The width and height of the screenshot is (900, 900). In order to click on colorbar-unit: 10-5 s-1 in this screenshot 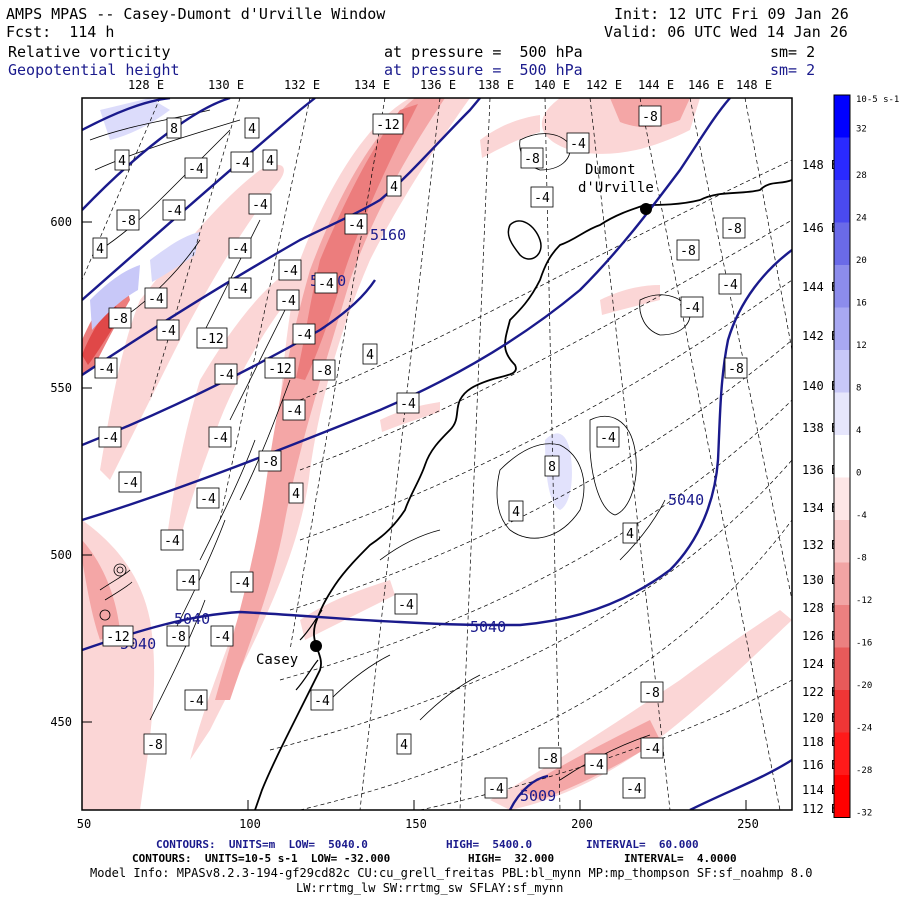, I will do `click(877, 100)`.